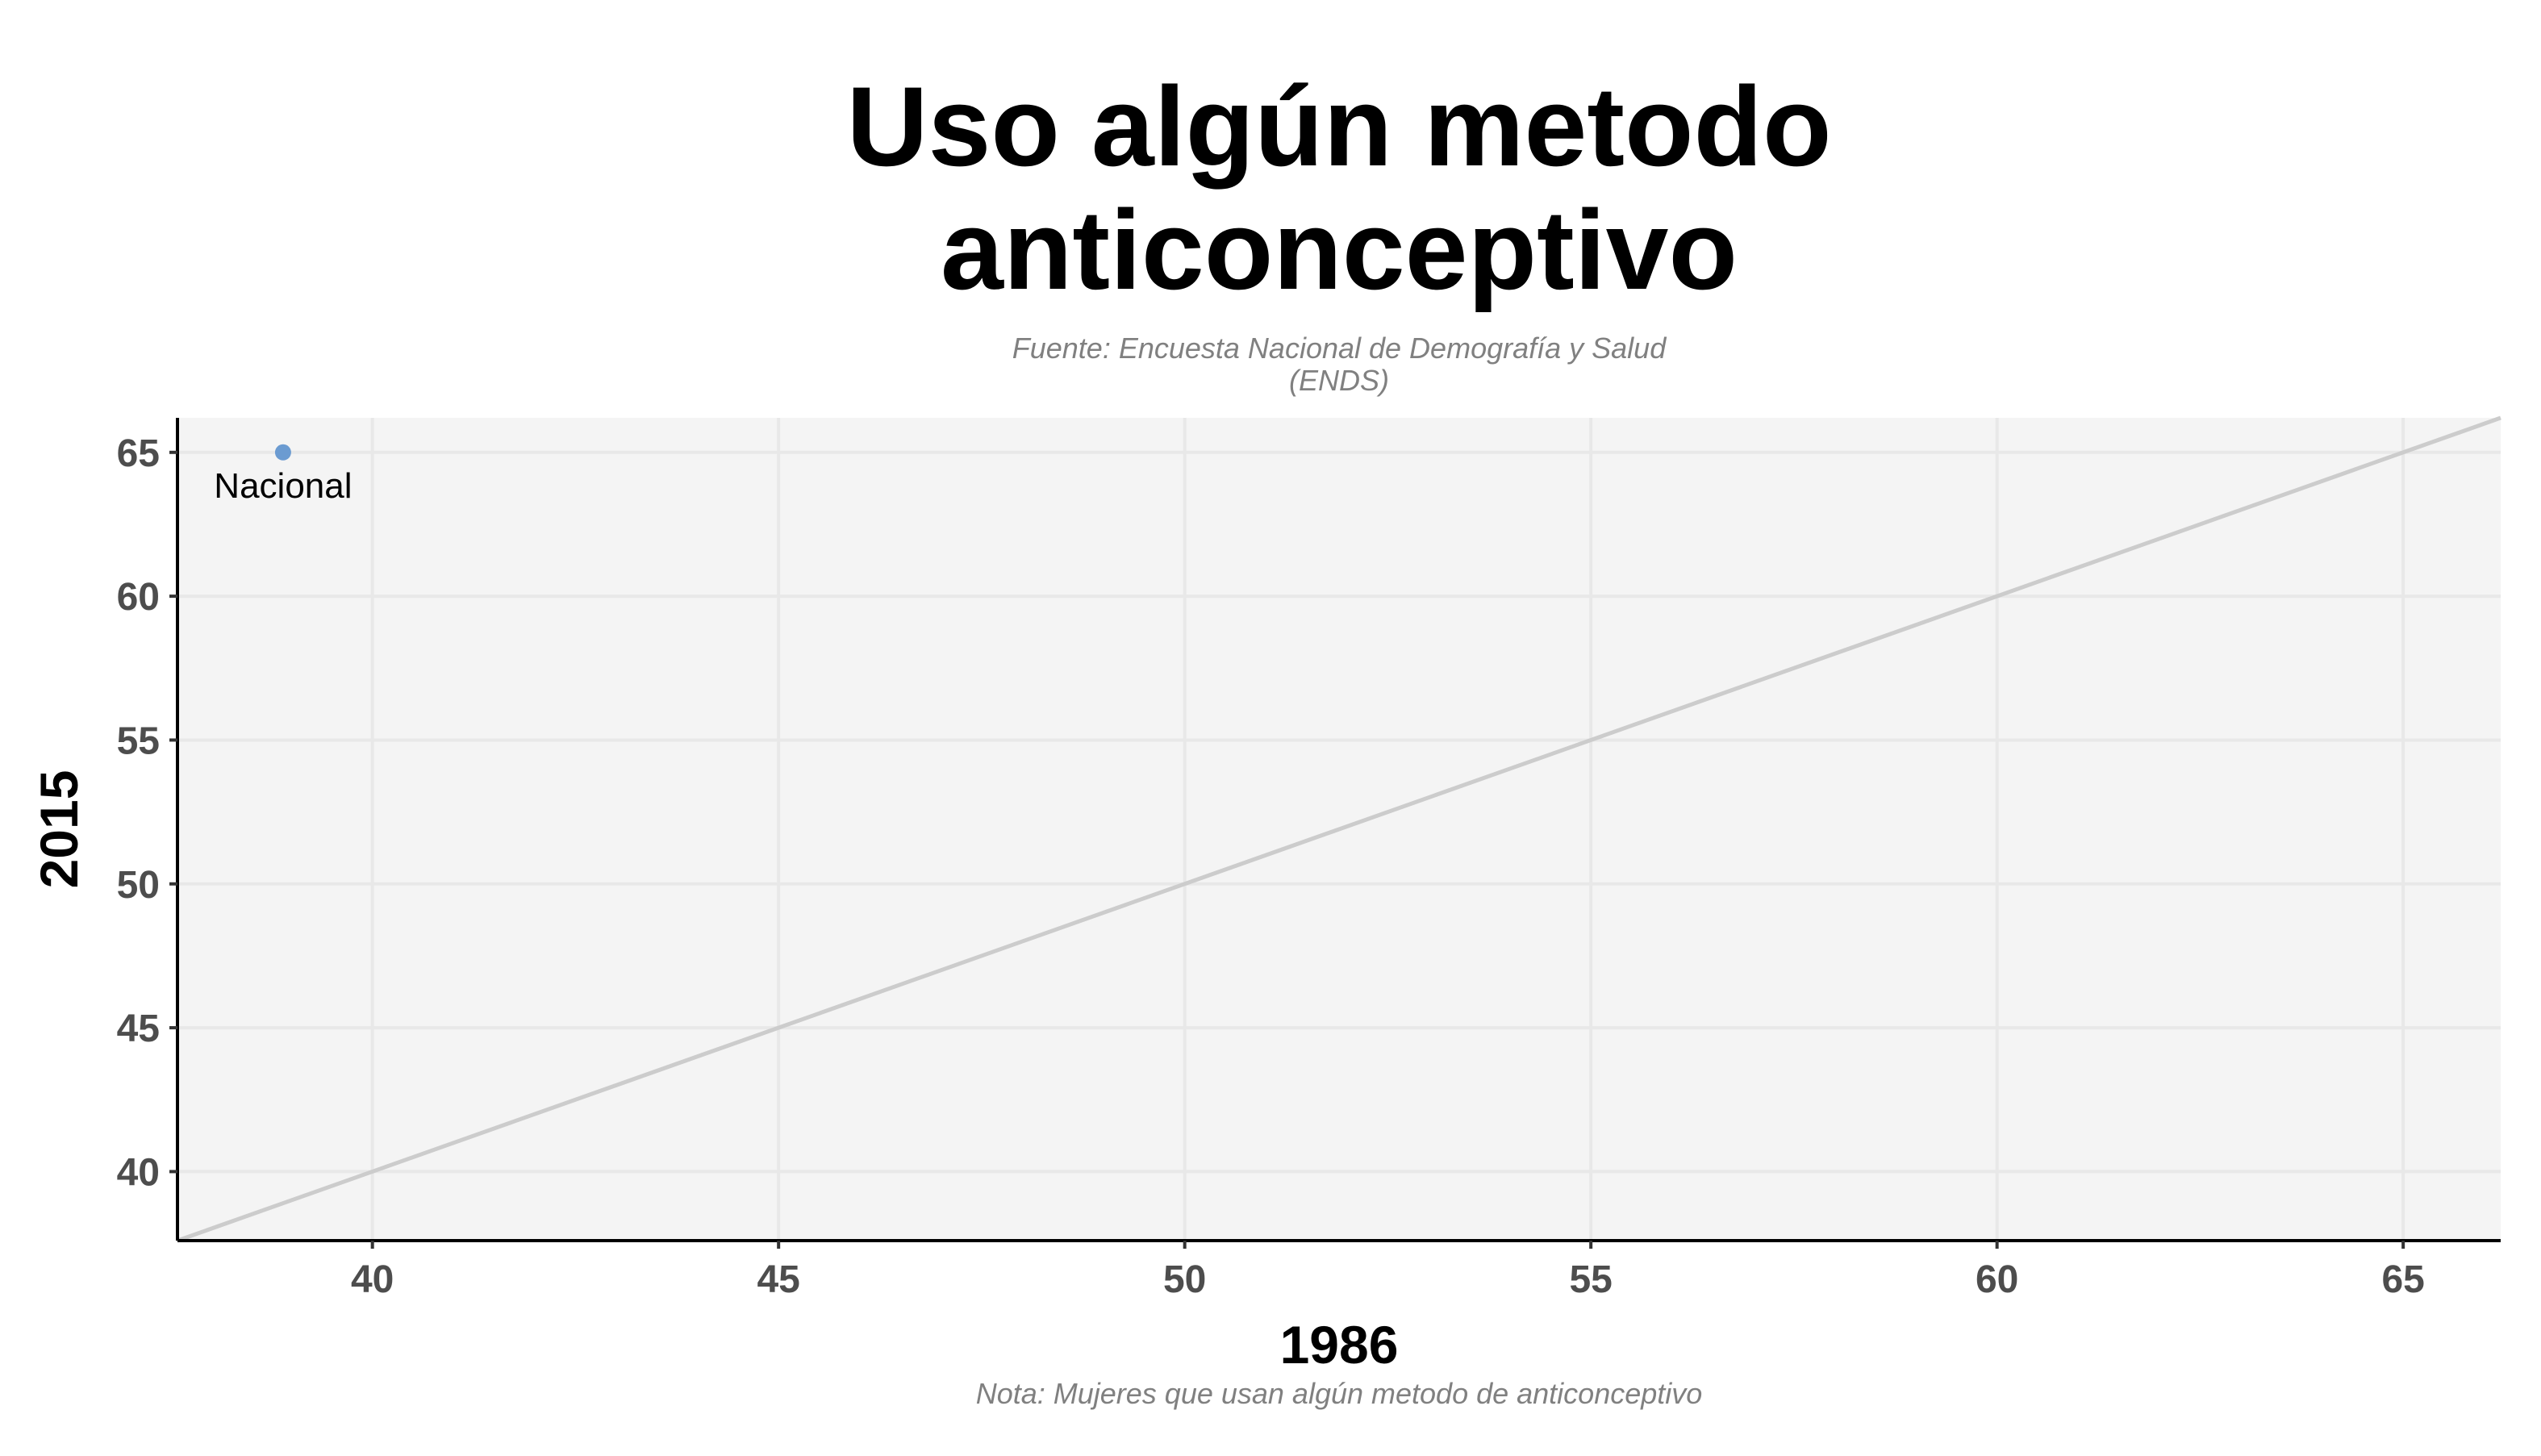 The image size is (2541, 1456). What do you see at coordinates (138, 885) in the screenshot?
I see `y-tick-label: 50` at bounding box center [138, 885].